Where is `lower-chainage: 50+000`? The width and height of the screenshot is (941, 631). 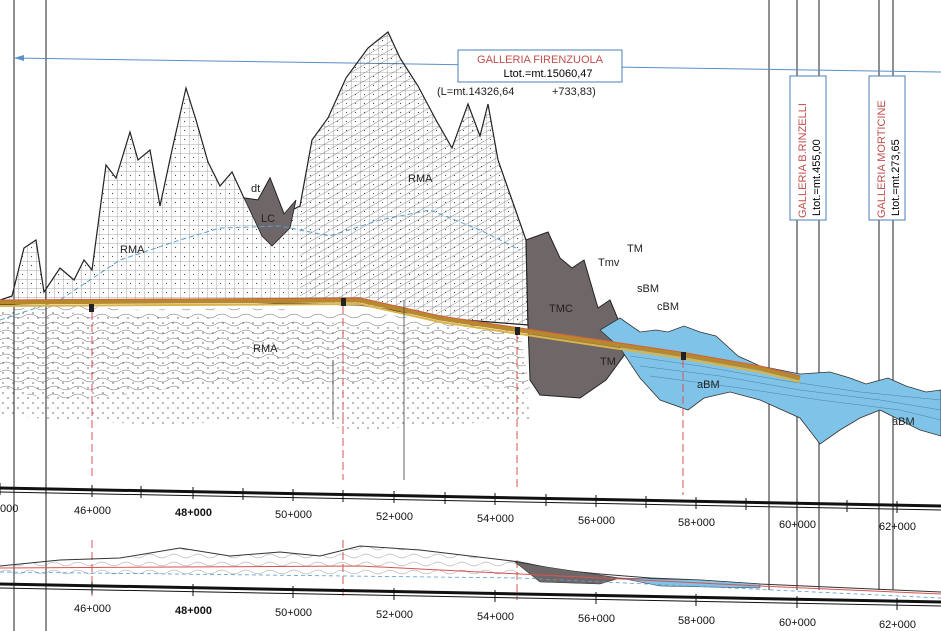
lower-chainage: 50+000 is located at coordinates (293, 613).